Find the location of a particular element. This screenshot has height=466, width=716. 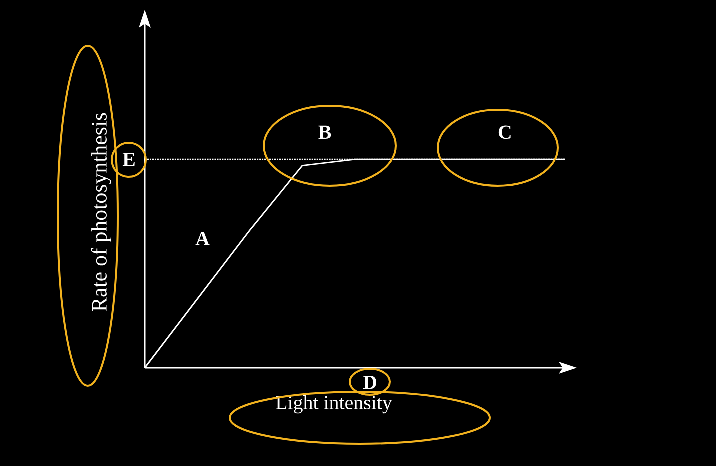

text: B is located at coordinates (325, 133).